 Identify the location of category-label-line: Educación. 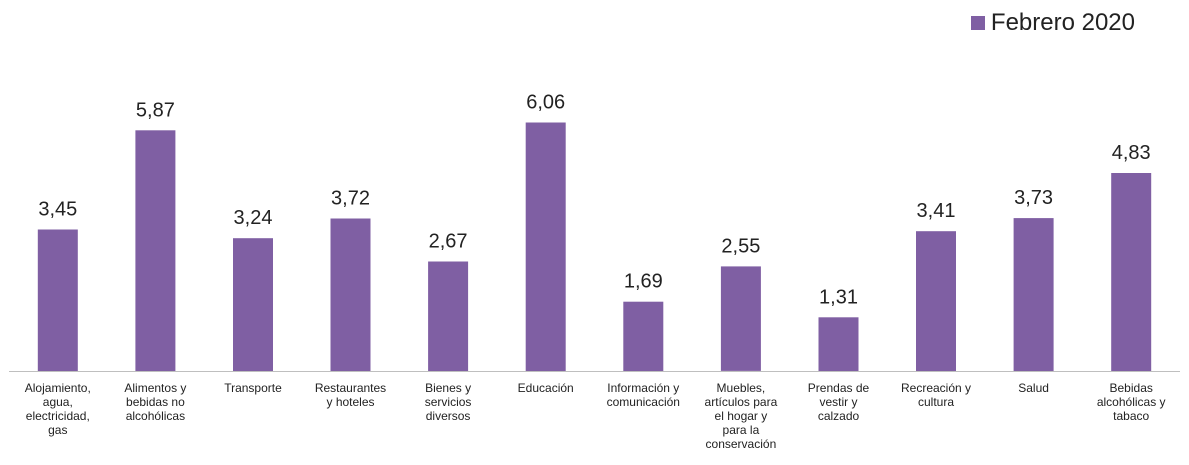
(546, 388).